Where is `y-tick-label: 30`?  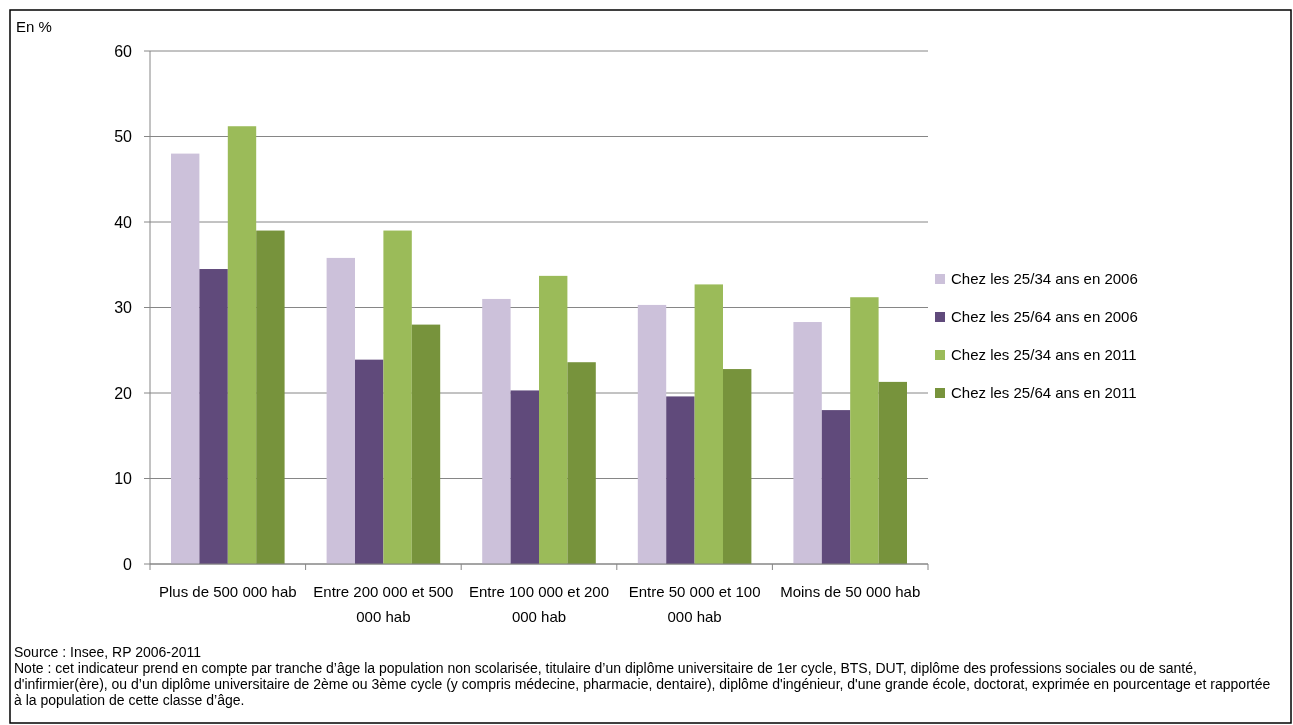 y-tick-label: 30 is located at coordinates (123, 308).